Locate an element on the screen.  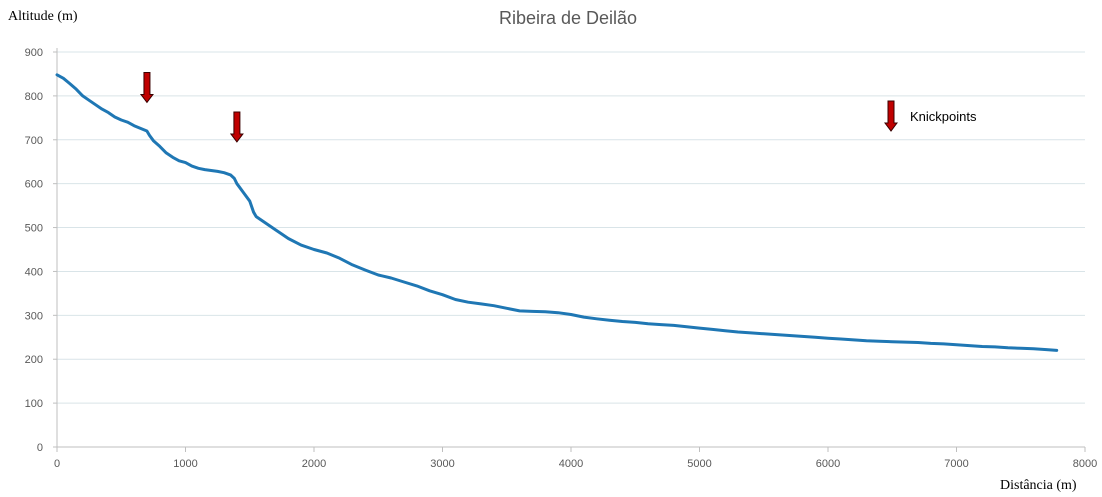
x-tick-label: 0 is located at coordinates (57, 464).